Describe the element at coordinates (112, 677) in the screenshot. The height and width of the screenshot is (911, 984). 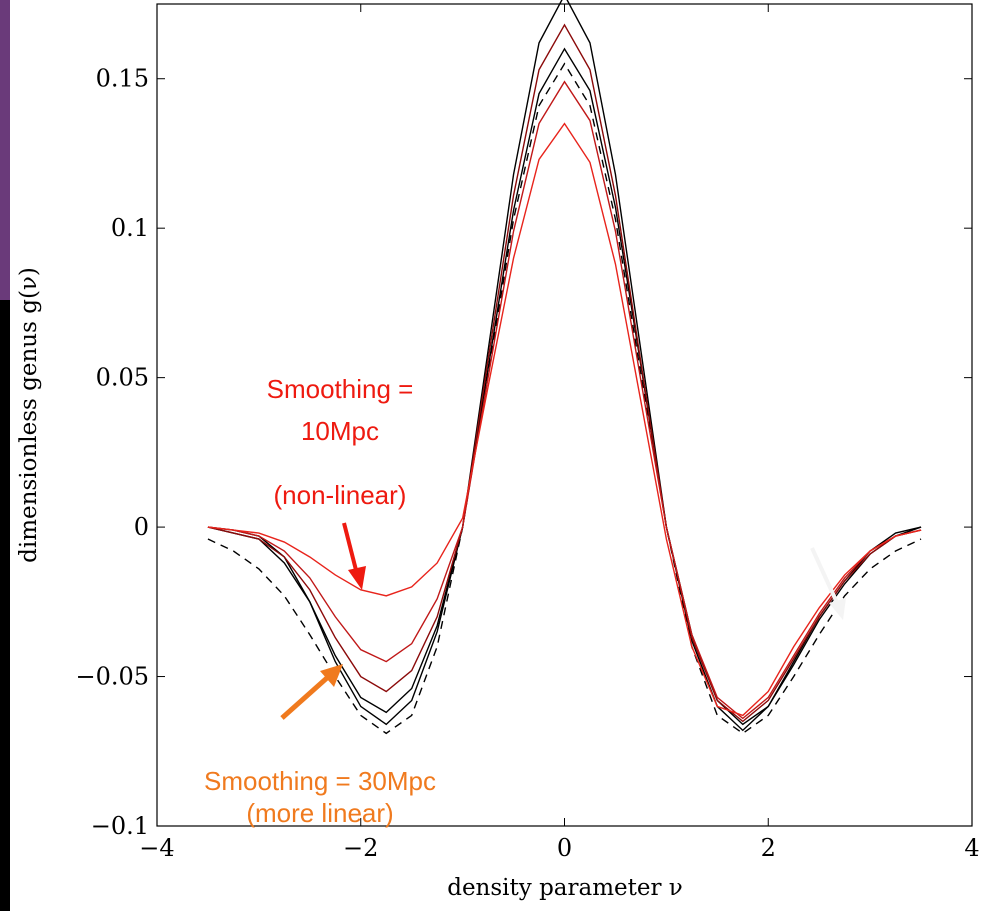
I see `y-tick-label: −0.05` at that location.